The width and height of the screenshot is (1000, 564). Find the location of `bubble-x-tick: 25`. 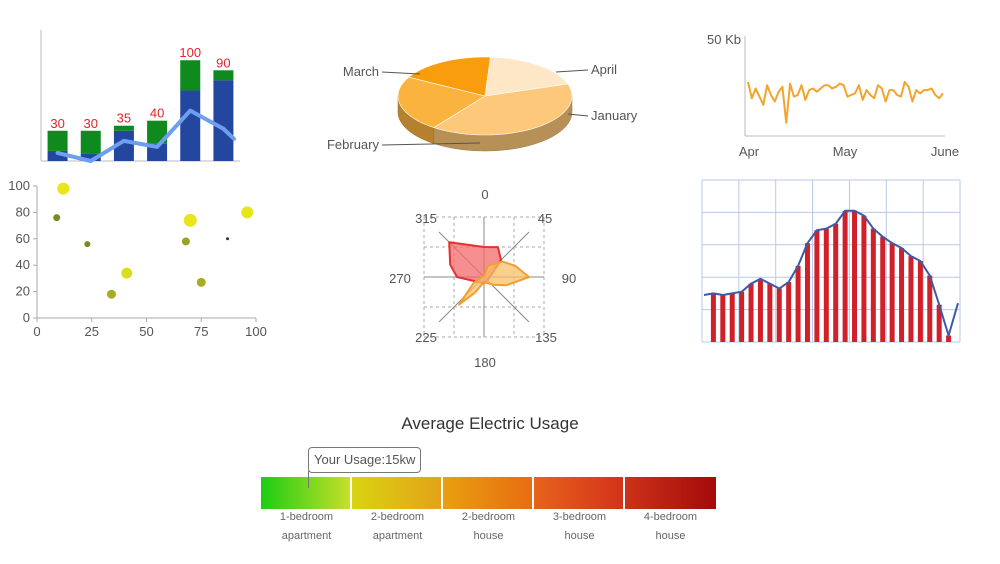

bubble-x-tick: 25 is located at coordinates (92, 331).